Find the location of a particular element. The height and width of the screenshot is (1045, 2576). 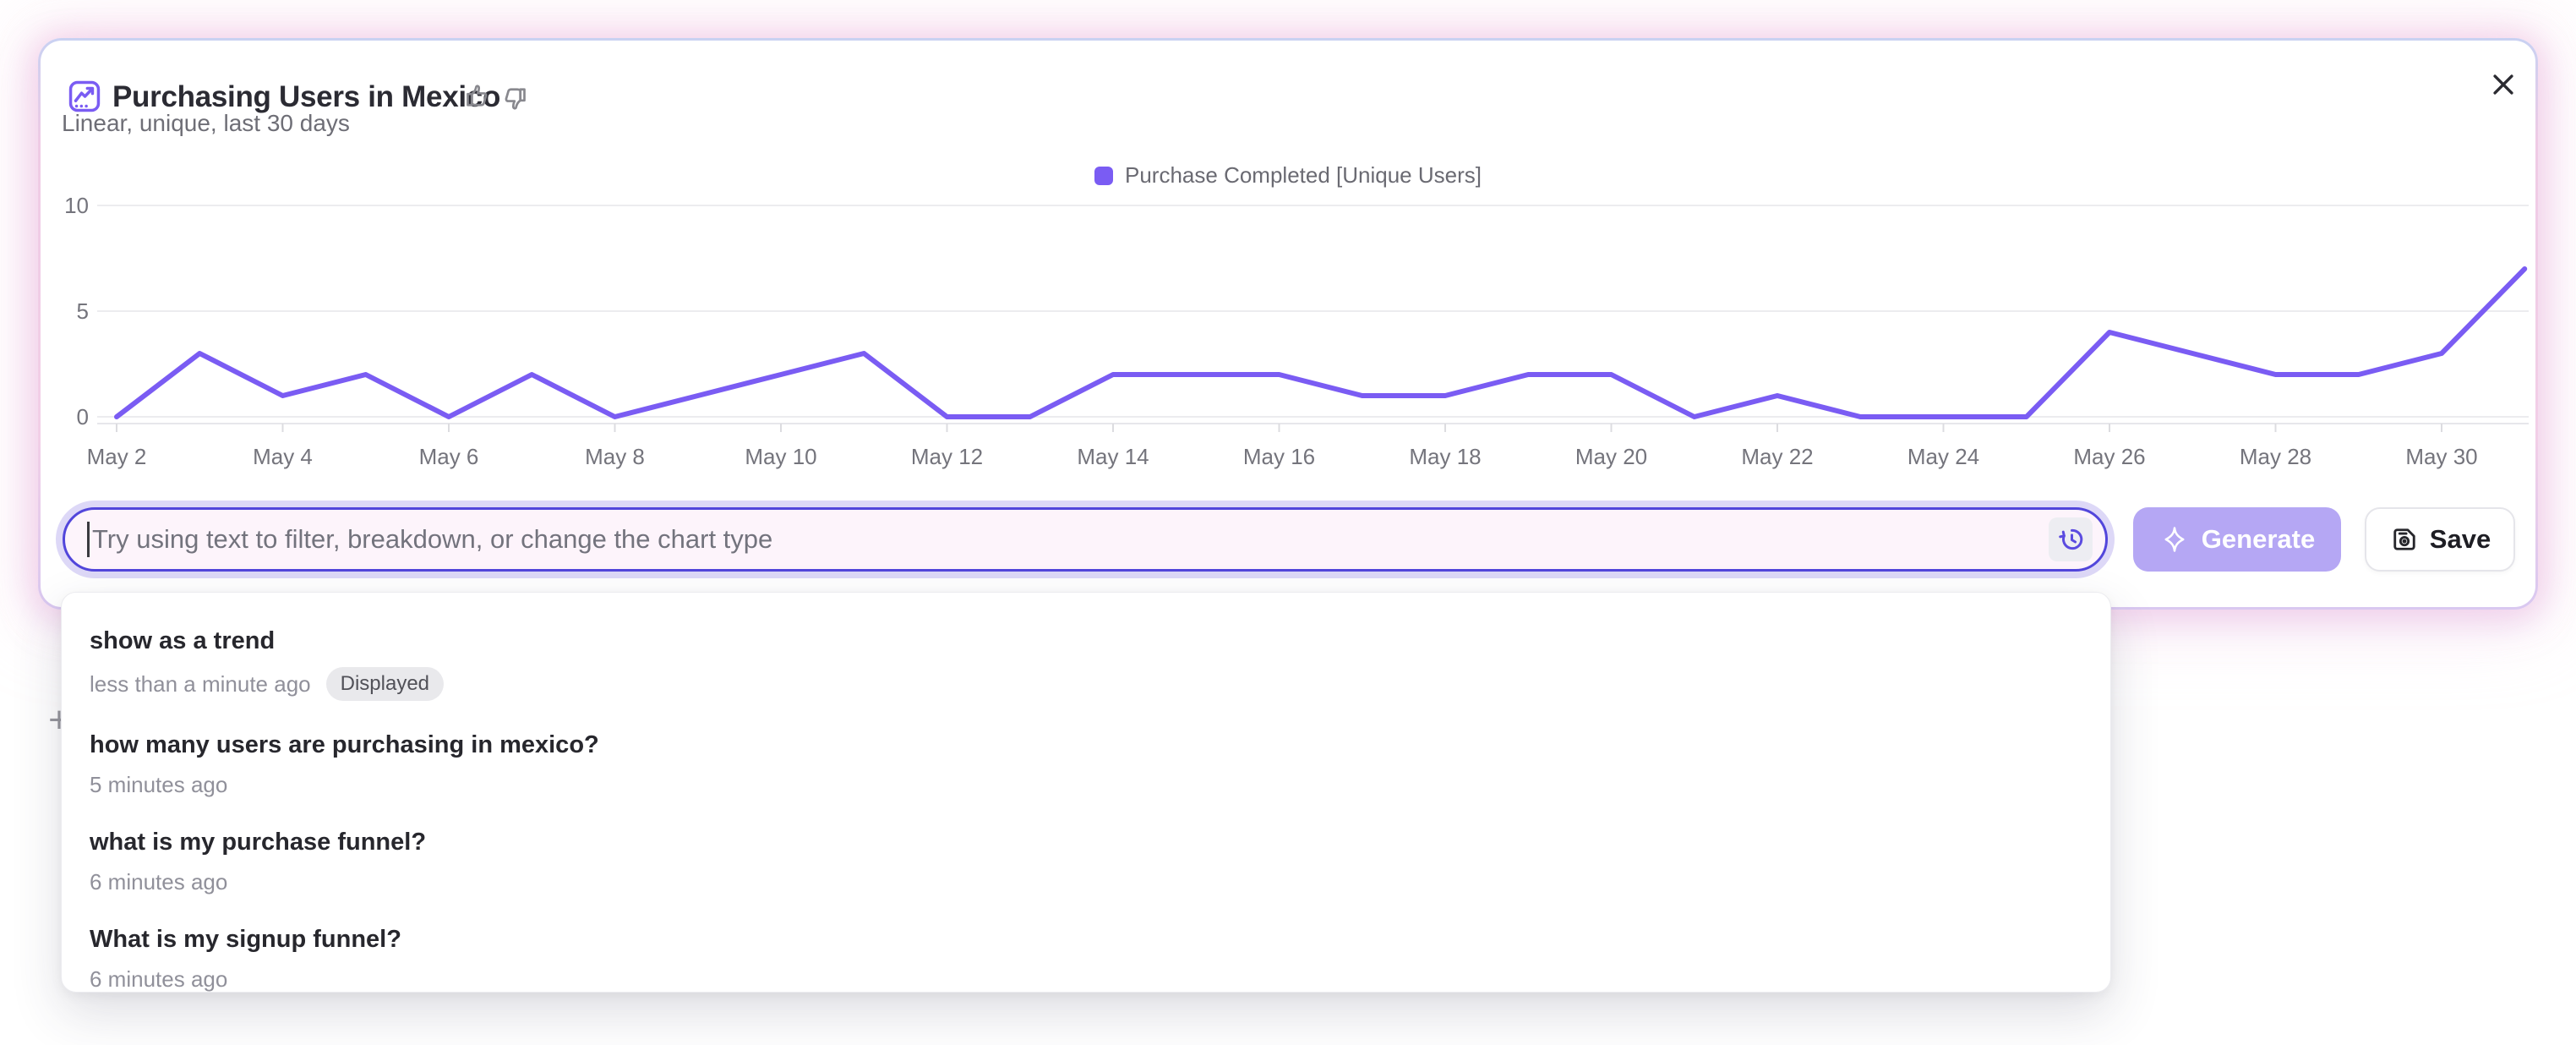

card-subtitle: Linear, unique, last 30 days is located at coordinates (206, 123).